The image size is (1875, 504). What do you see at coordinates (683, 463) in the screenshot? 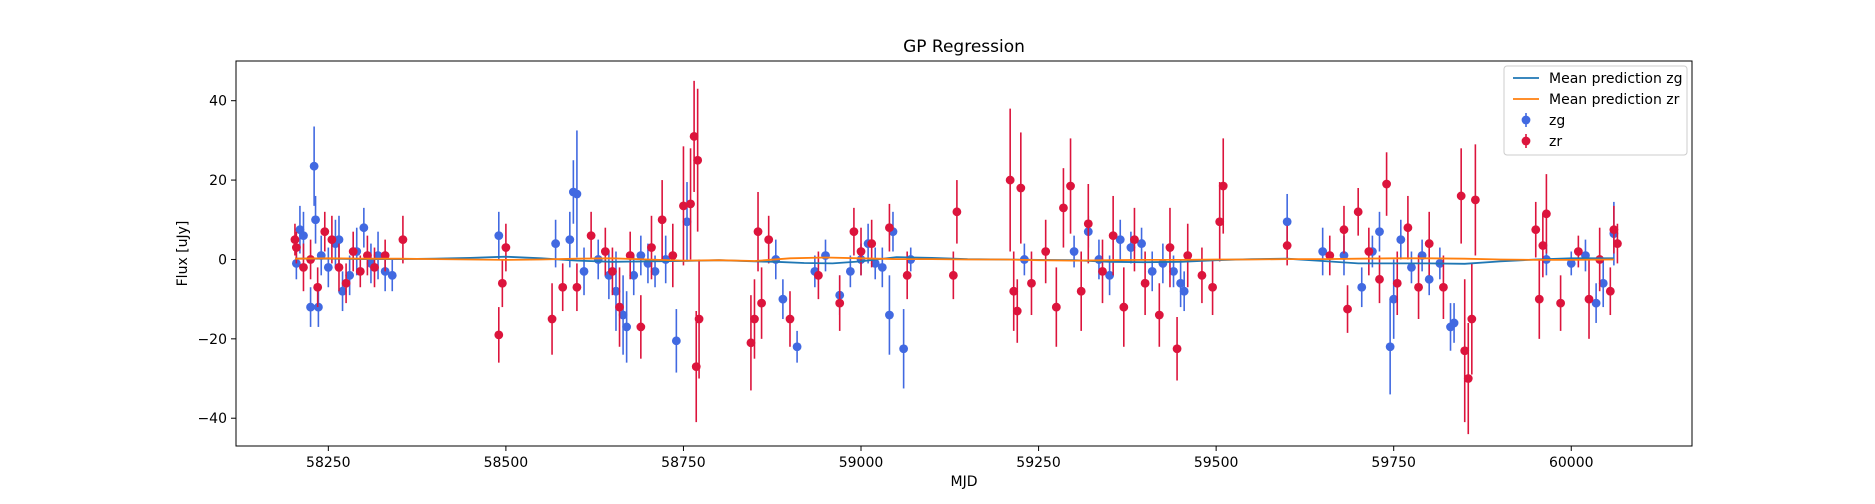
I see `x-tick-label: 58750` at bounding box center [683, 463].